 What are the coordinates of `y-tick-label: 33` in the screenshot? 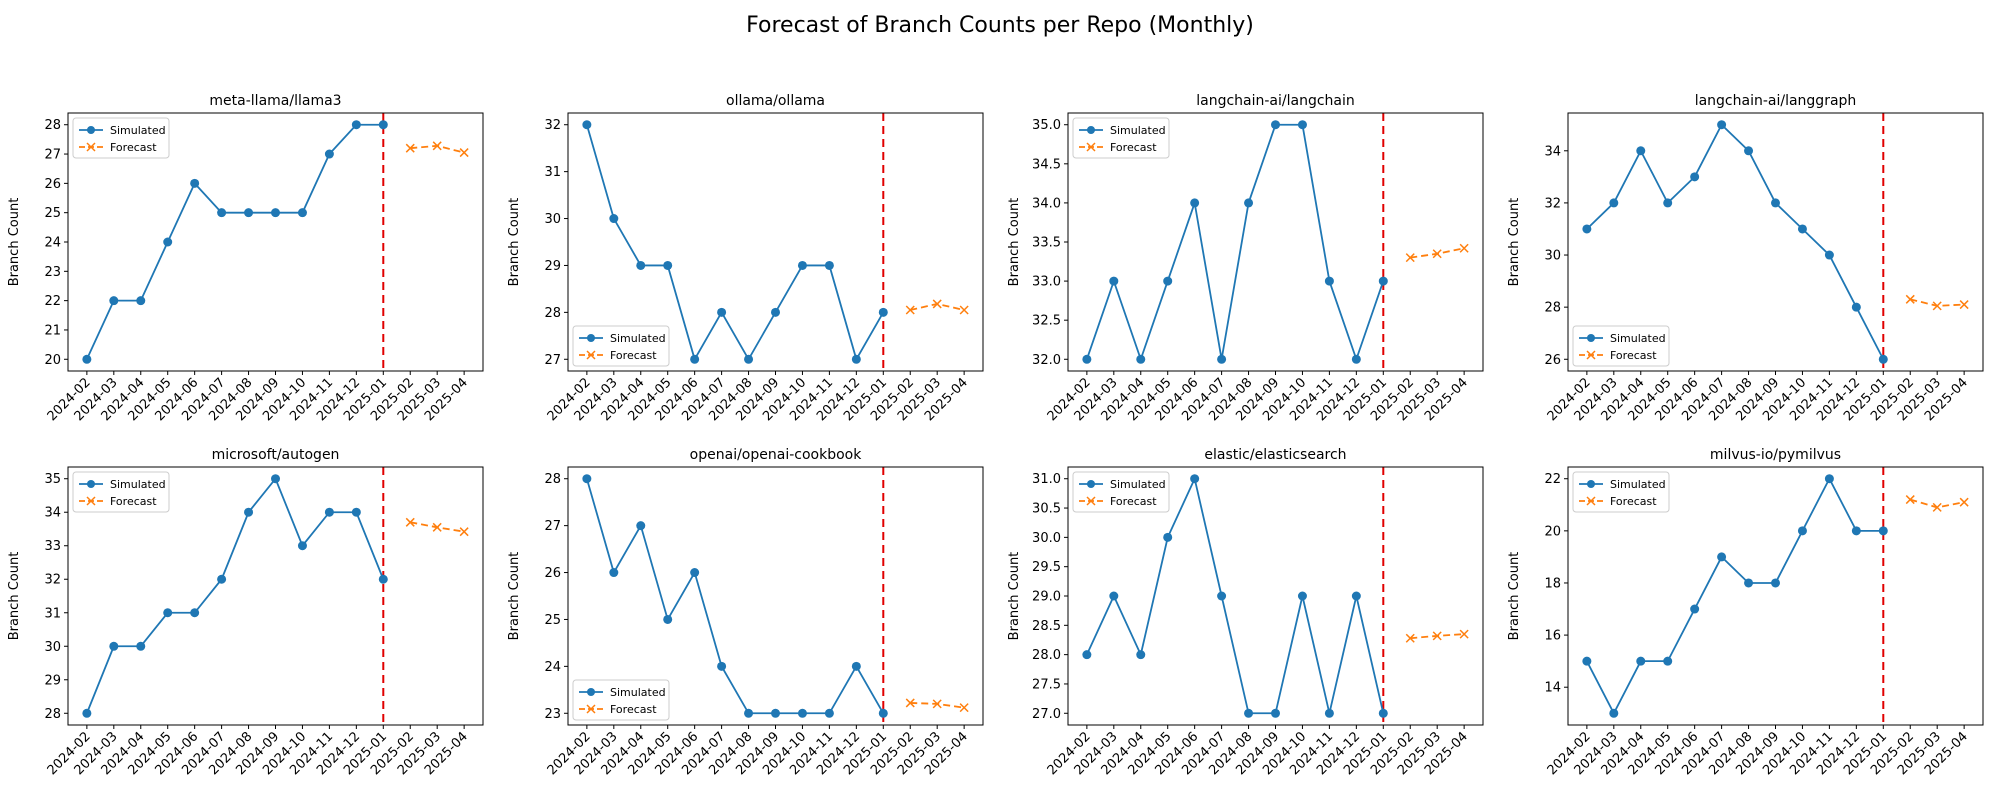 It's located at (52, 546).